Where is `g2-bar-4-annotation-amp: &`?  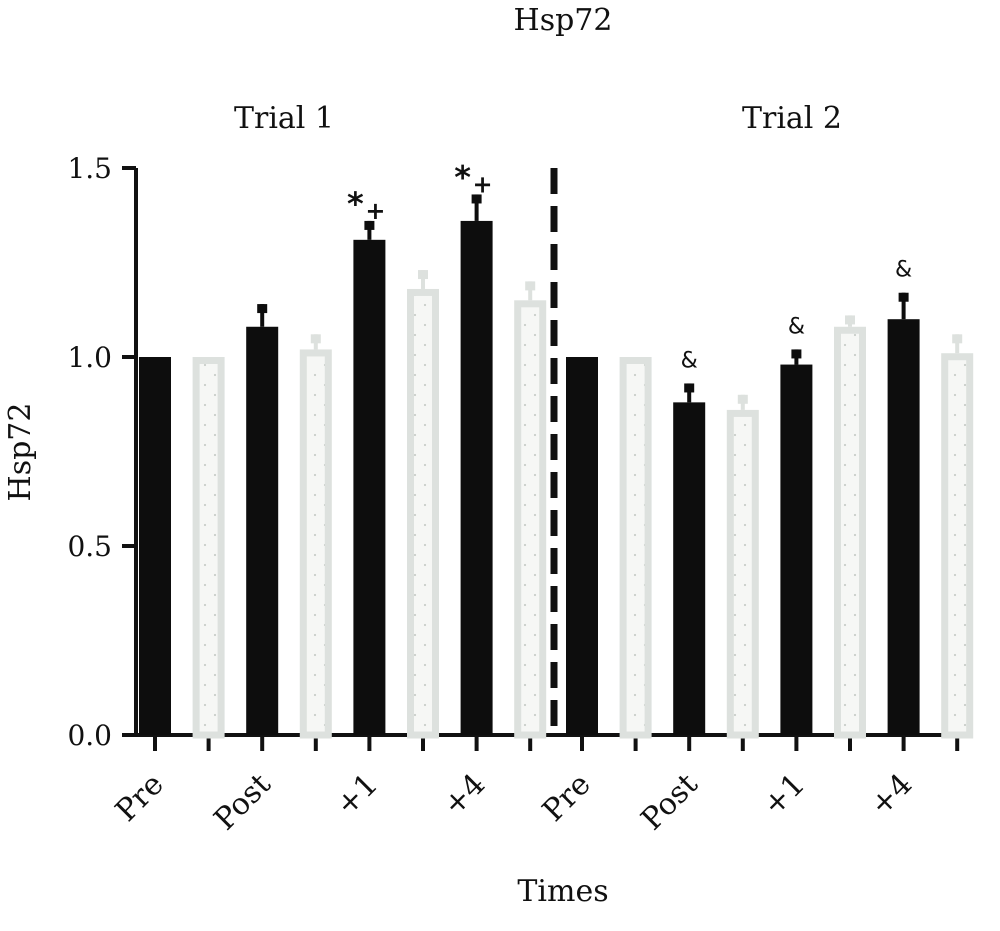
g2-bar-4-annotation-amp: & is located at coordinates (796, 326).